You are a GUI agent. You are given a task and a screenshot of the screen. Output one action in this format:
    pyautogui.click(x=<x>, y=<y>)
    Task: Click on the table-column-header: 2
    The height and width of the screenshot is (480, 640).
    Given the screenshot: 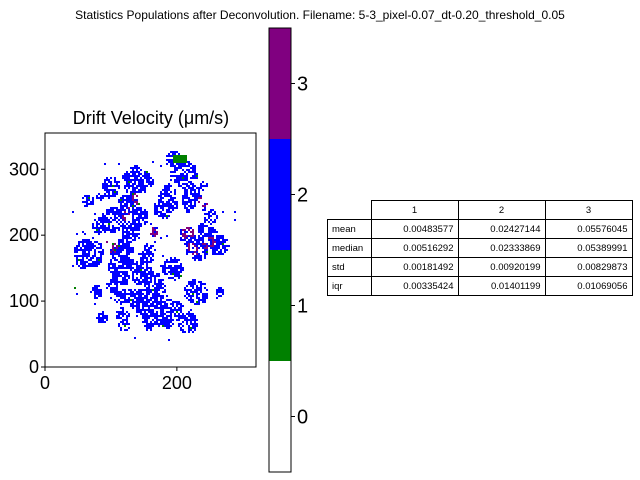 What is the action you would take?
    pyautogui.click(x=501, y=210)
    